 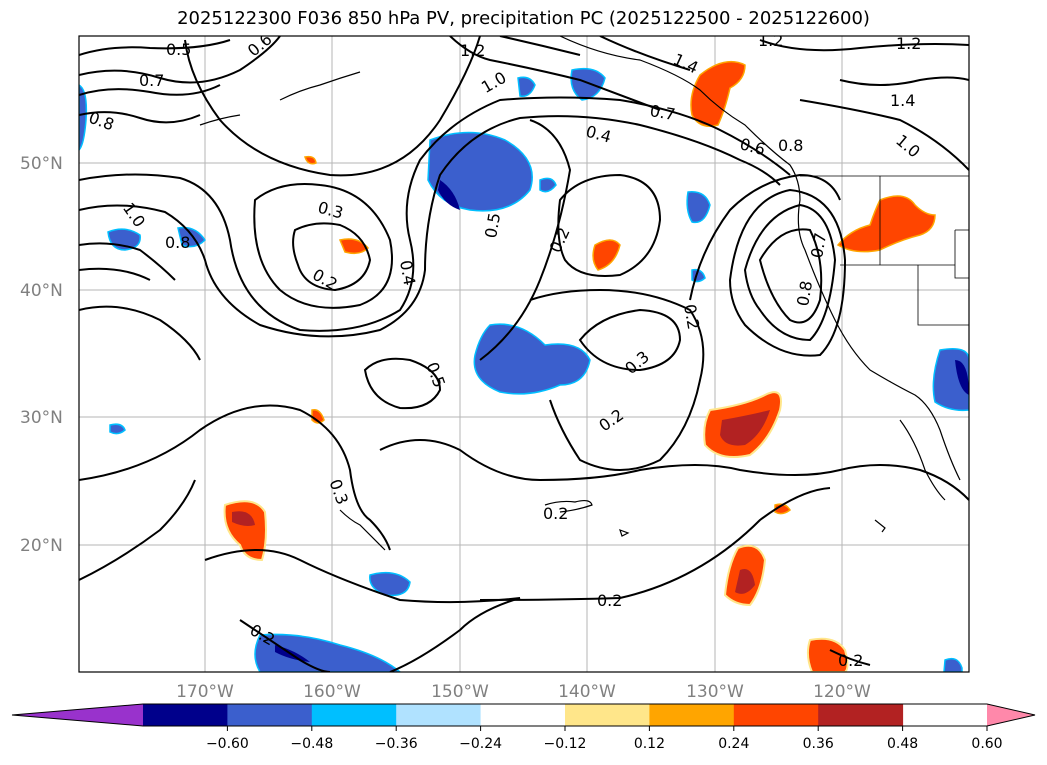 What do you see at coordinates (1011, 715) in the screenshot?
I see `colorbar-extend-high` at bounding box center [1011, 715].